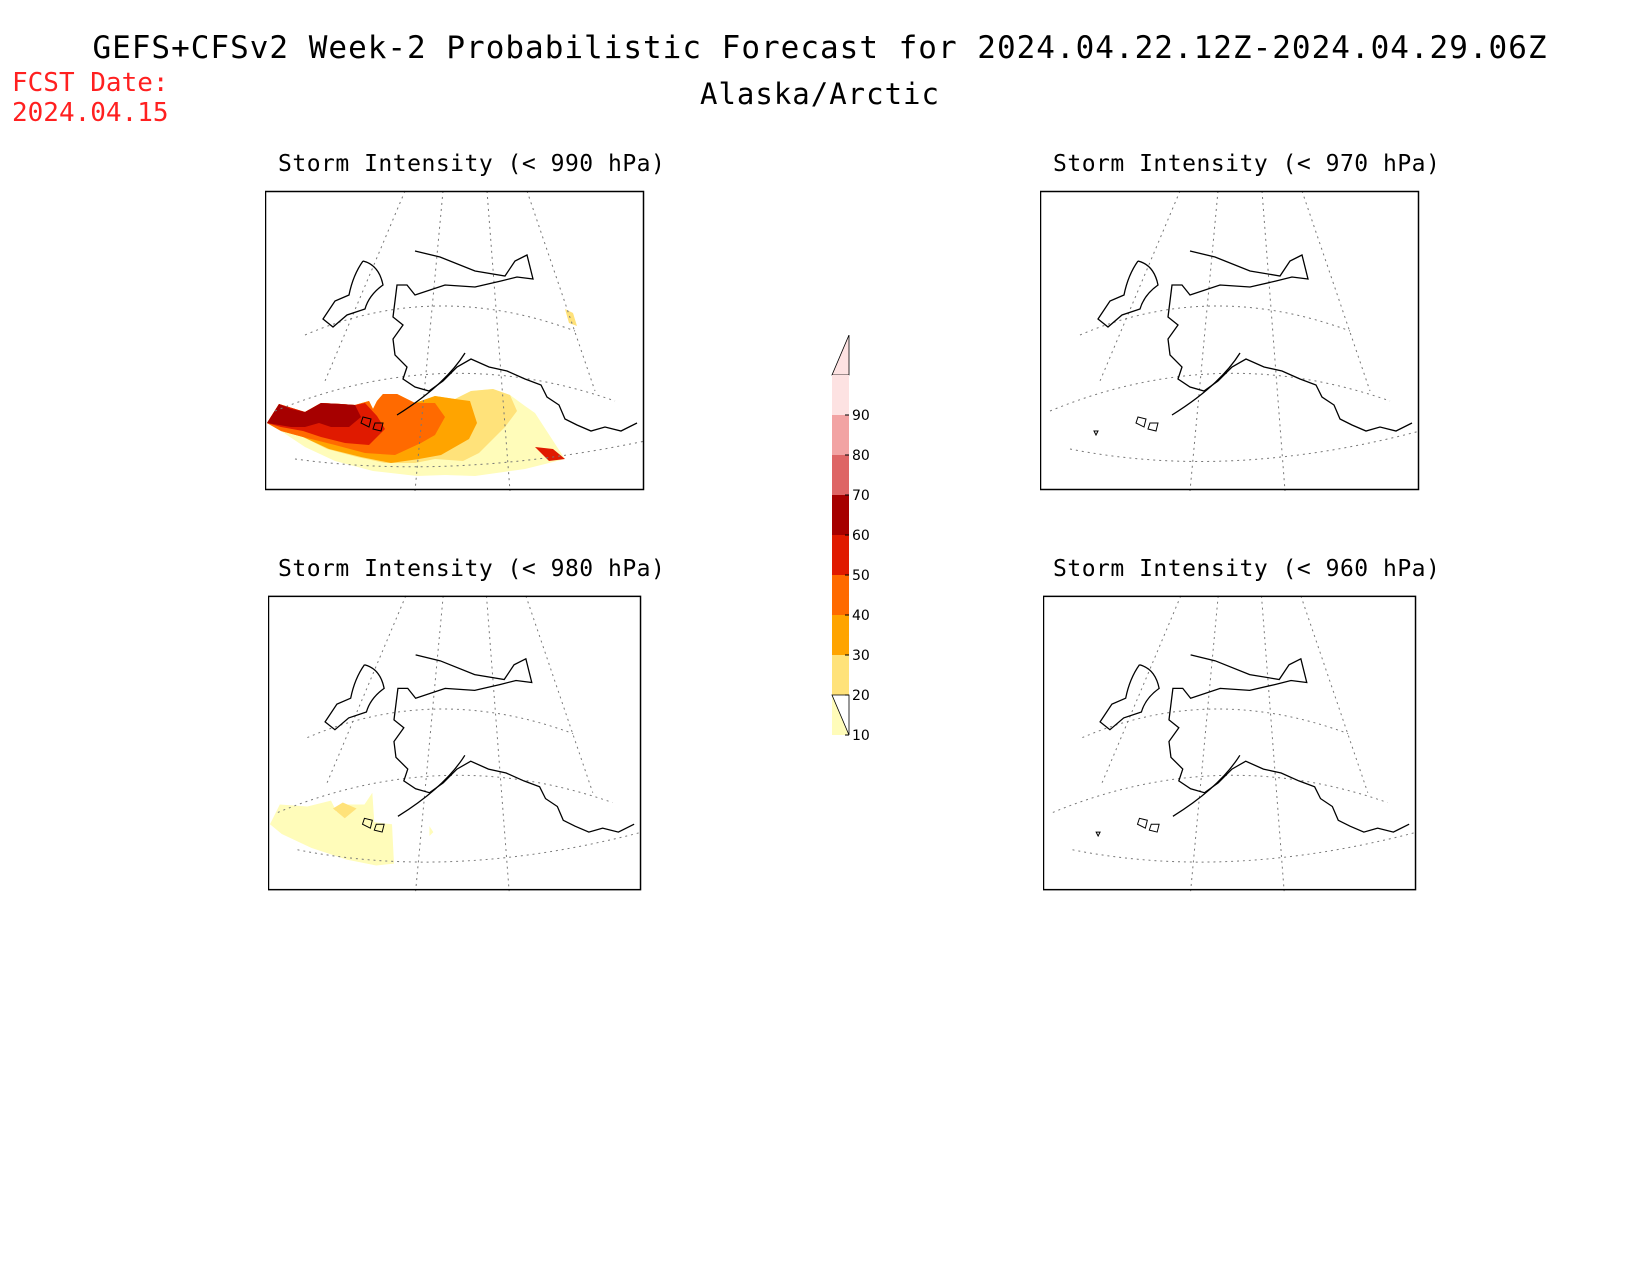  Describe the element at coordinates (861, 576) in the screenshot. I see `colorbar-tick-label: 50` at that location.